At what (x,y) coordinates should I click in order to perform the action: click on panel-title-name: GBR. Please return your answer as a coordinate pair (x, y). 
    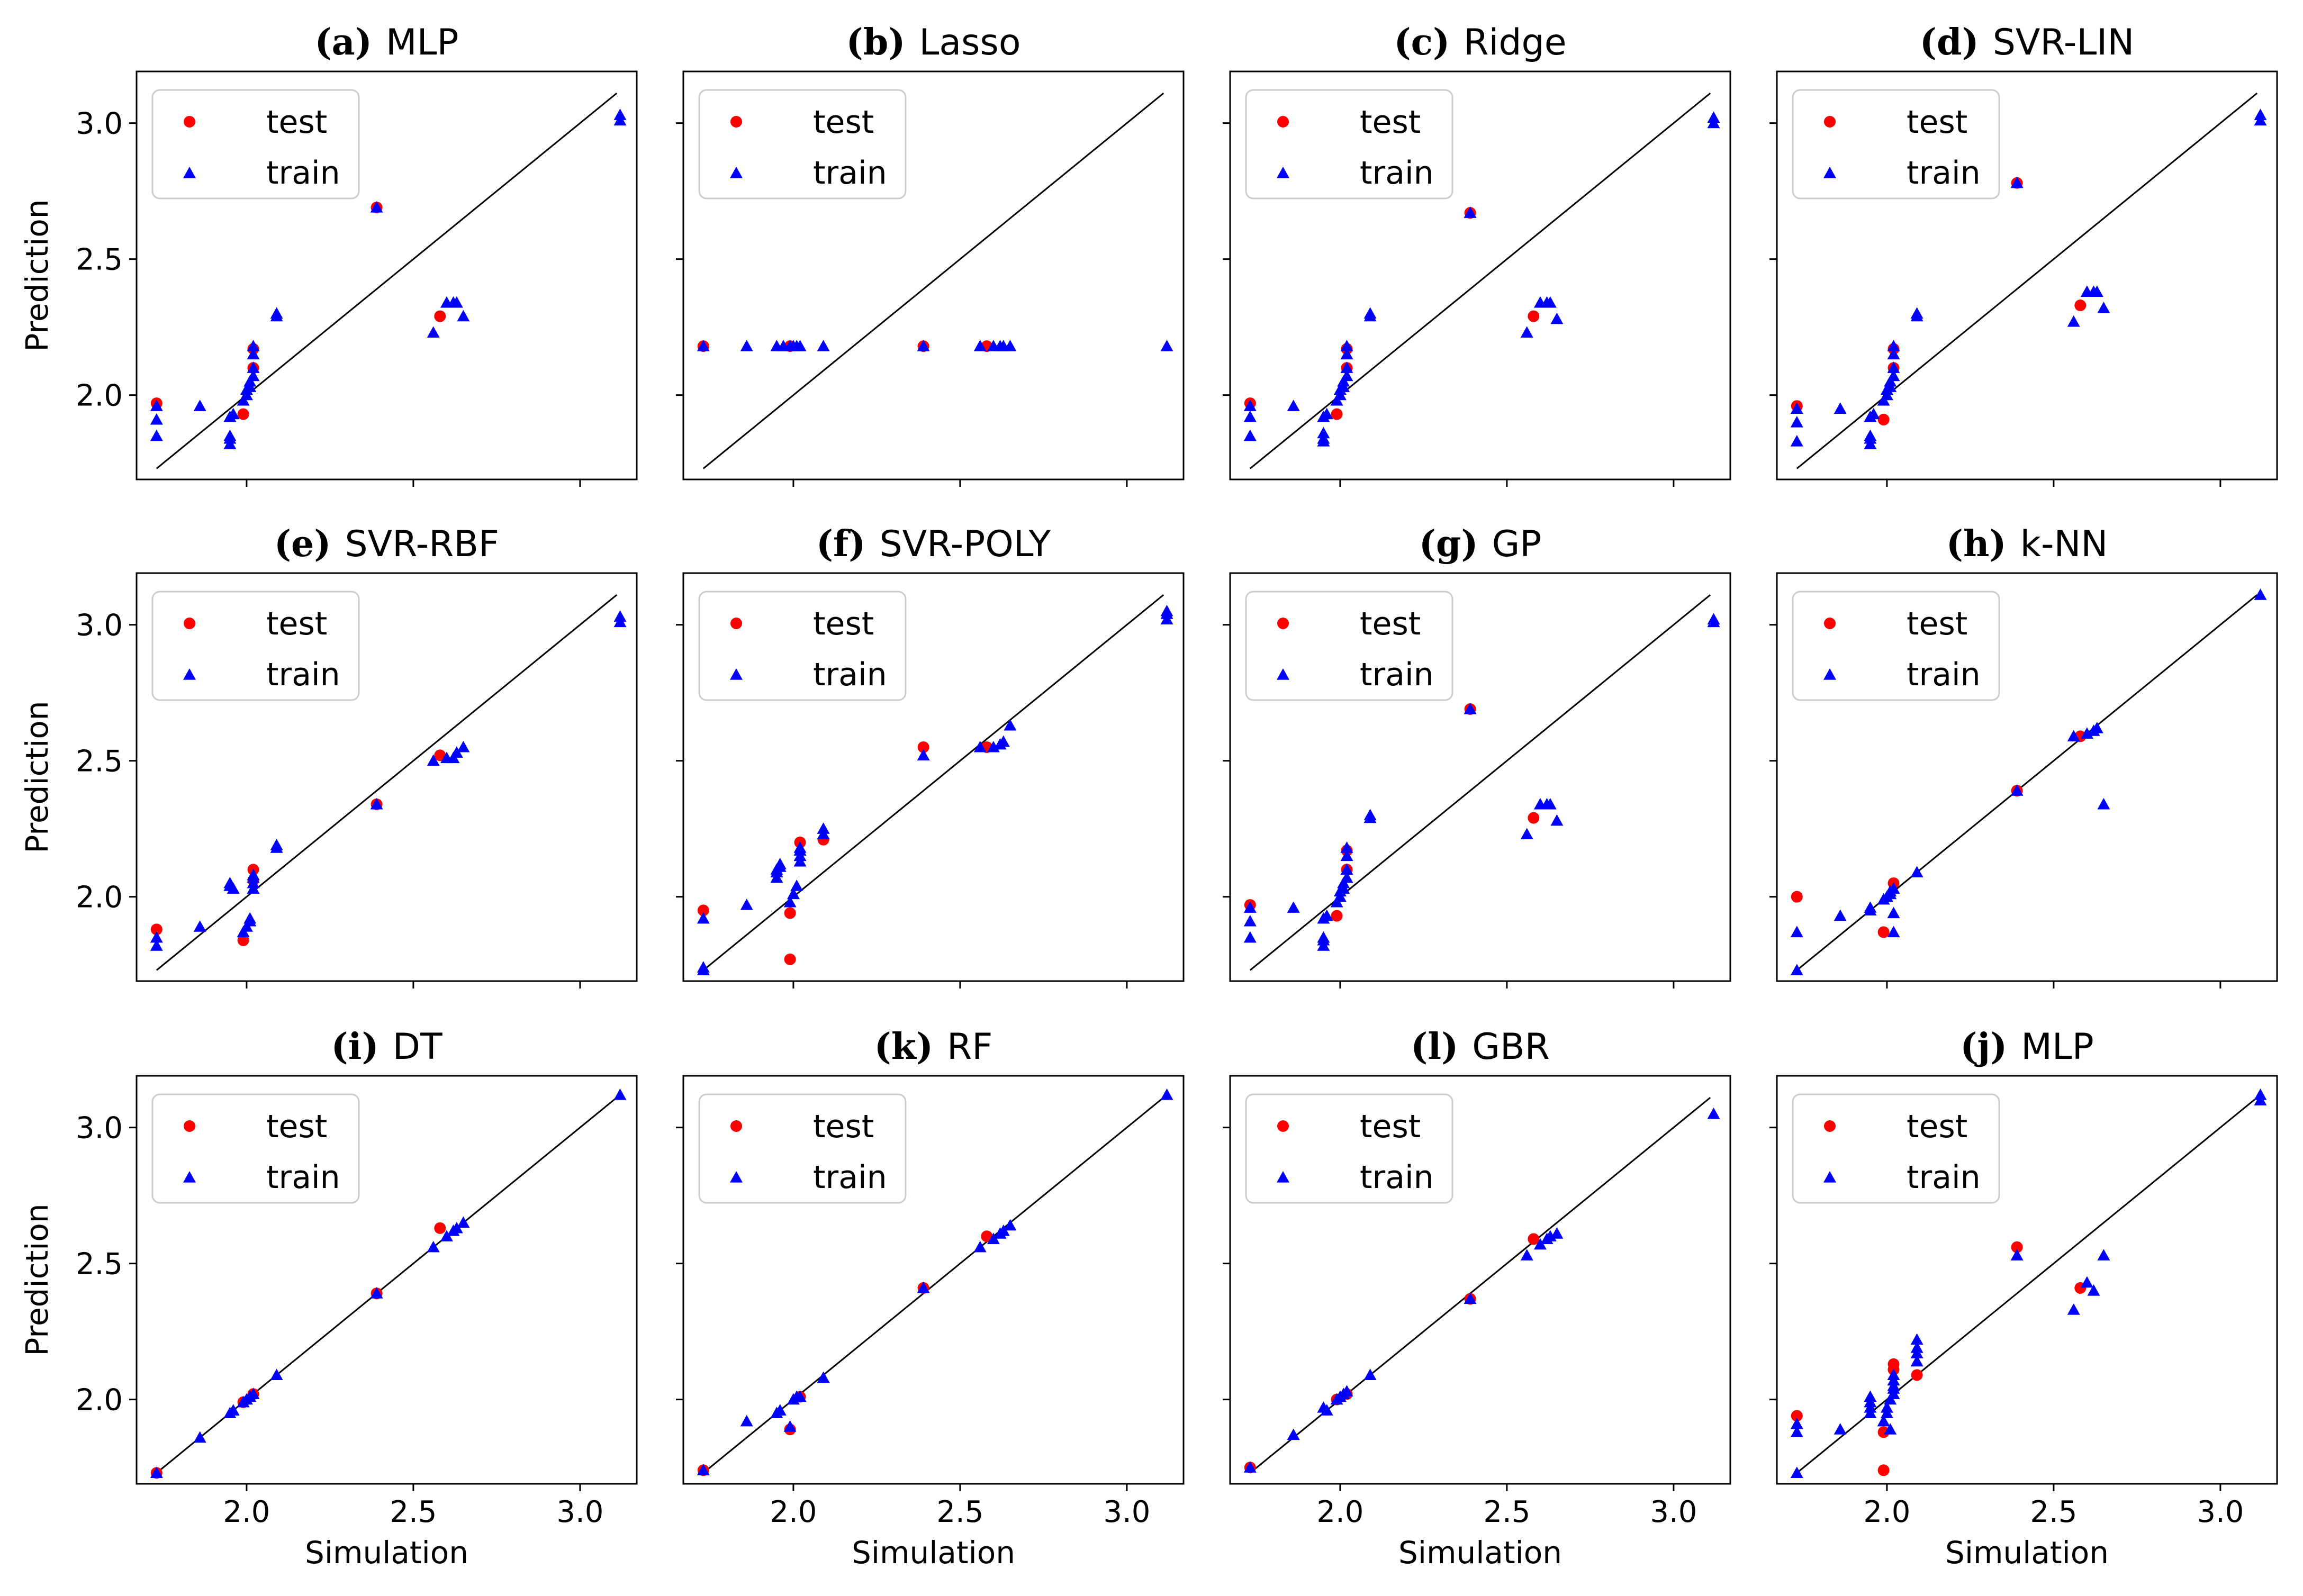
    Looking at the image, I should click on (1511, 1047).